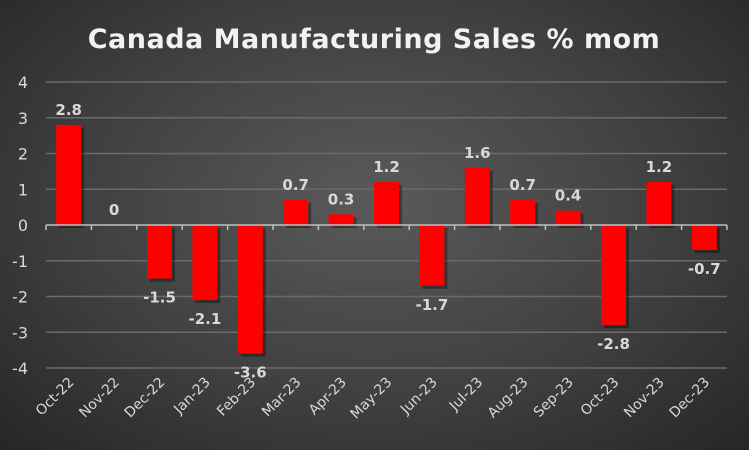 The width and height of the screenshot is (749, 450). I want to click on data-label: -3.6, so click(250, 373).